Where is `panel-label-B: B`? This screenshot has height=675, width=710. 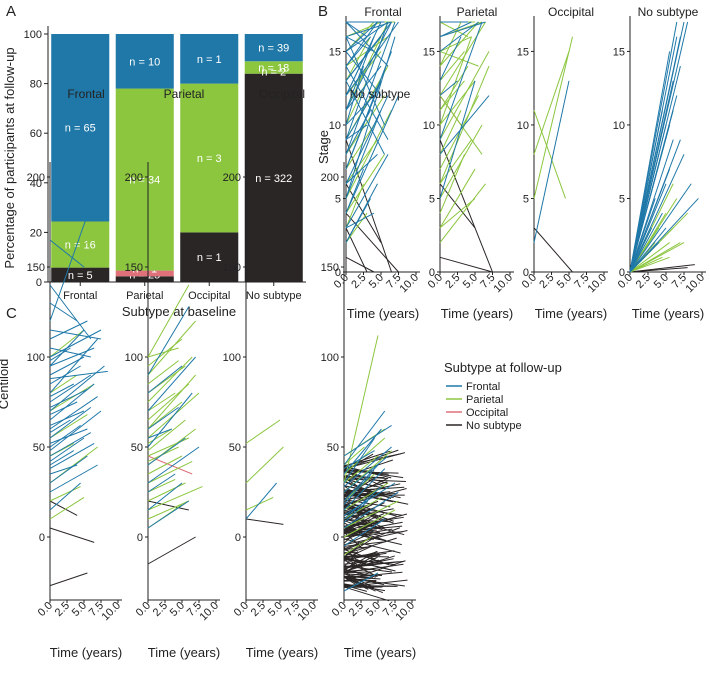
panel-label-B: B is located at coordinates (323, 11).